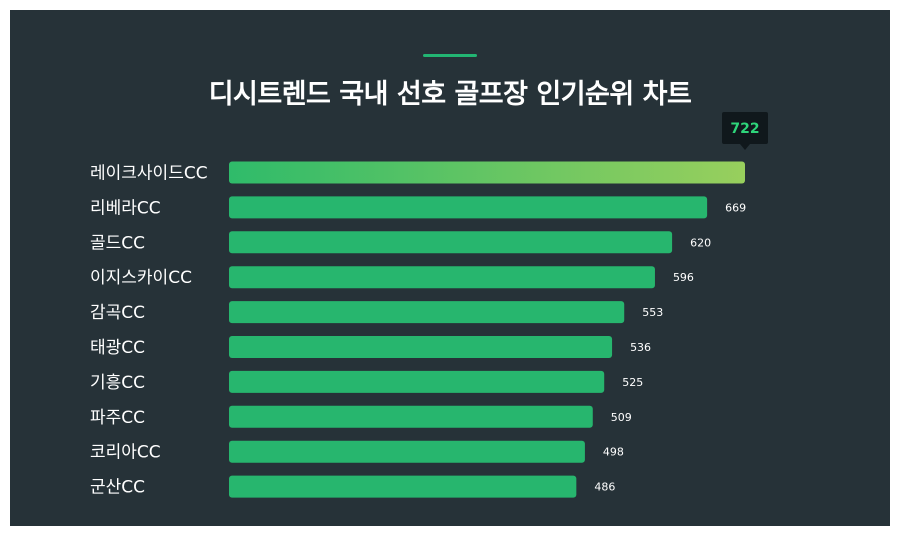 The height and width of the screenshot is (540, 900). Describe the element at coordinates (125, 208) in the screenshot. I see `category-label: 리베라CC` at that location.